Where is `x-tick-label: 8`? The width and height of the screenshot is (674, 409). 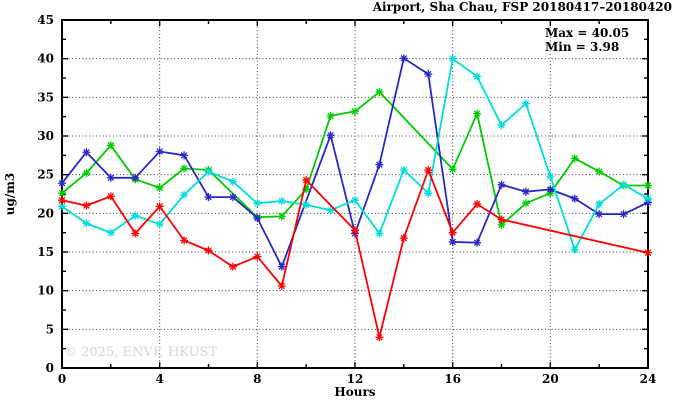
x-tick-label: 8 is located at coordinates (257, 379).